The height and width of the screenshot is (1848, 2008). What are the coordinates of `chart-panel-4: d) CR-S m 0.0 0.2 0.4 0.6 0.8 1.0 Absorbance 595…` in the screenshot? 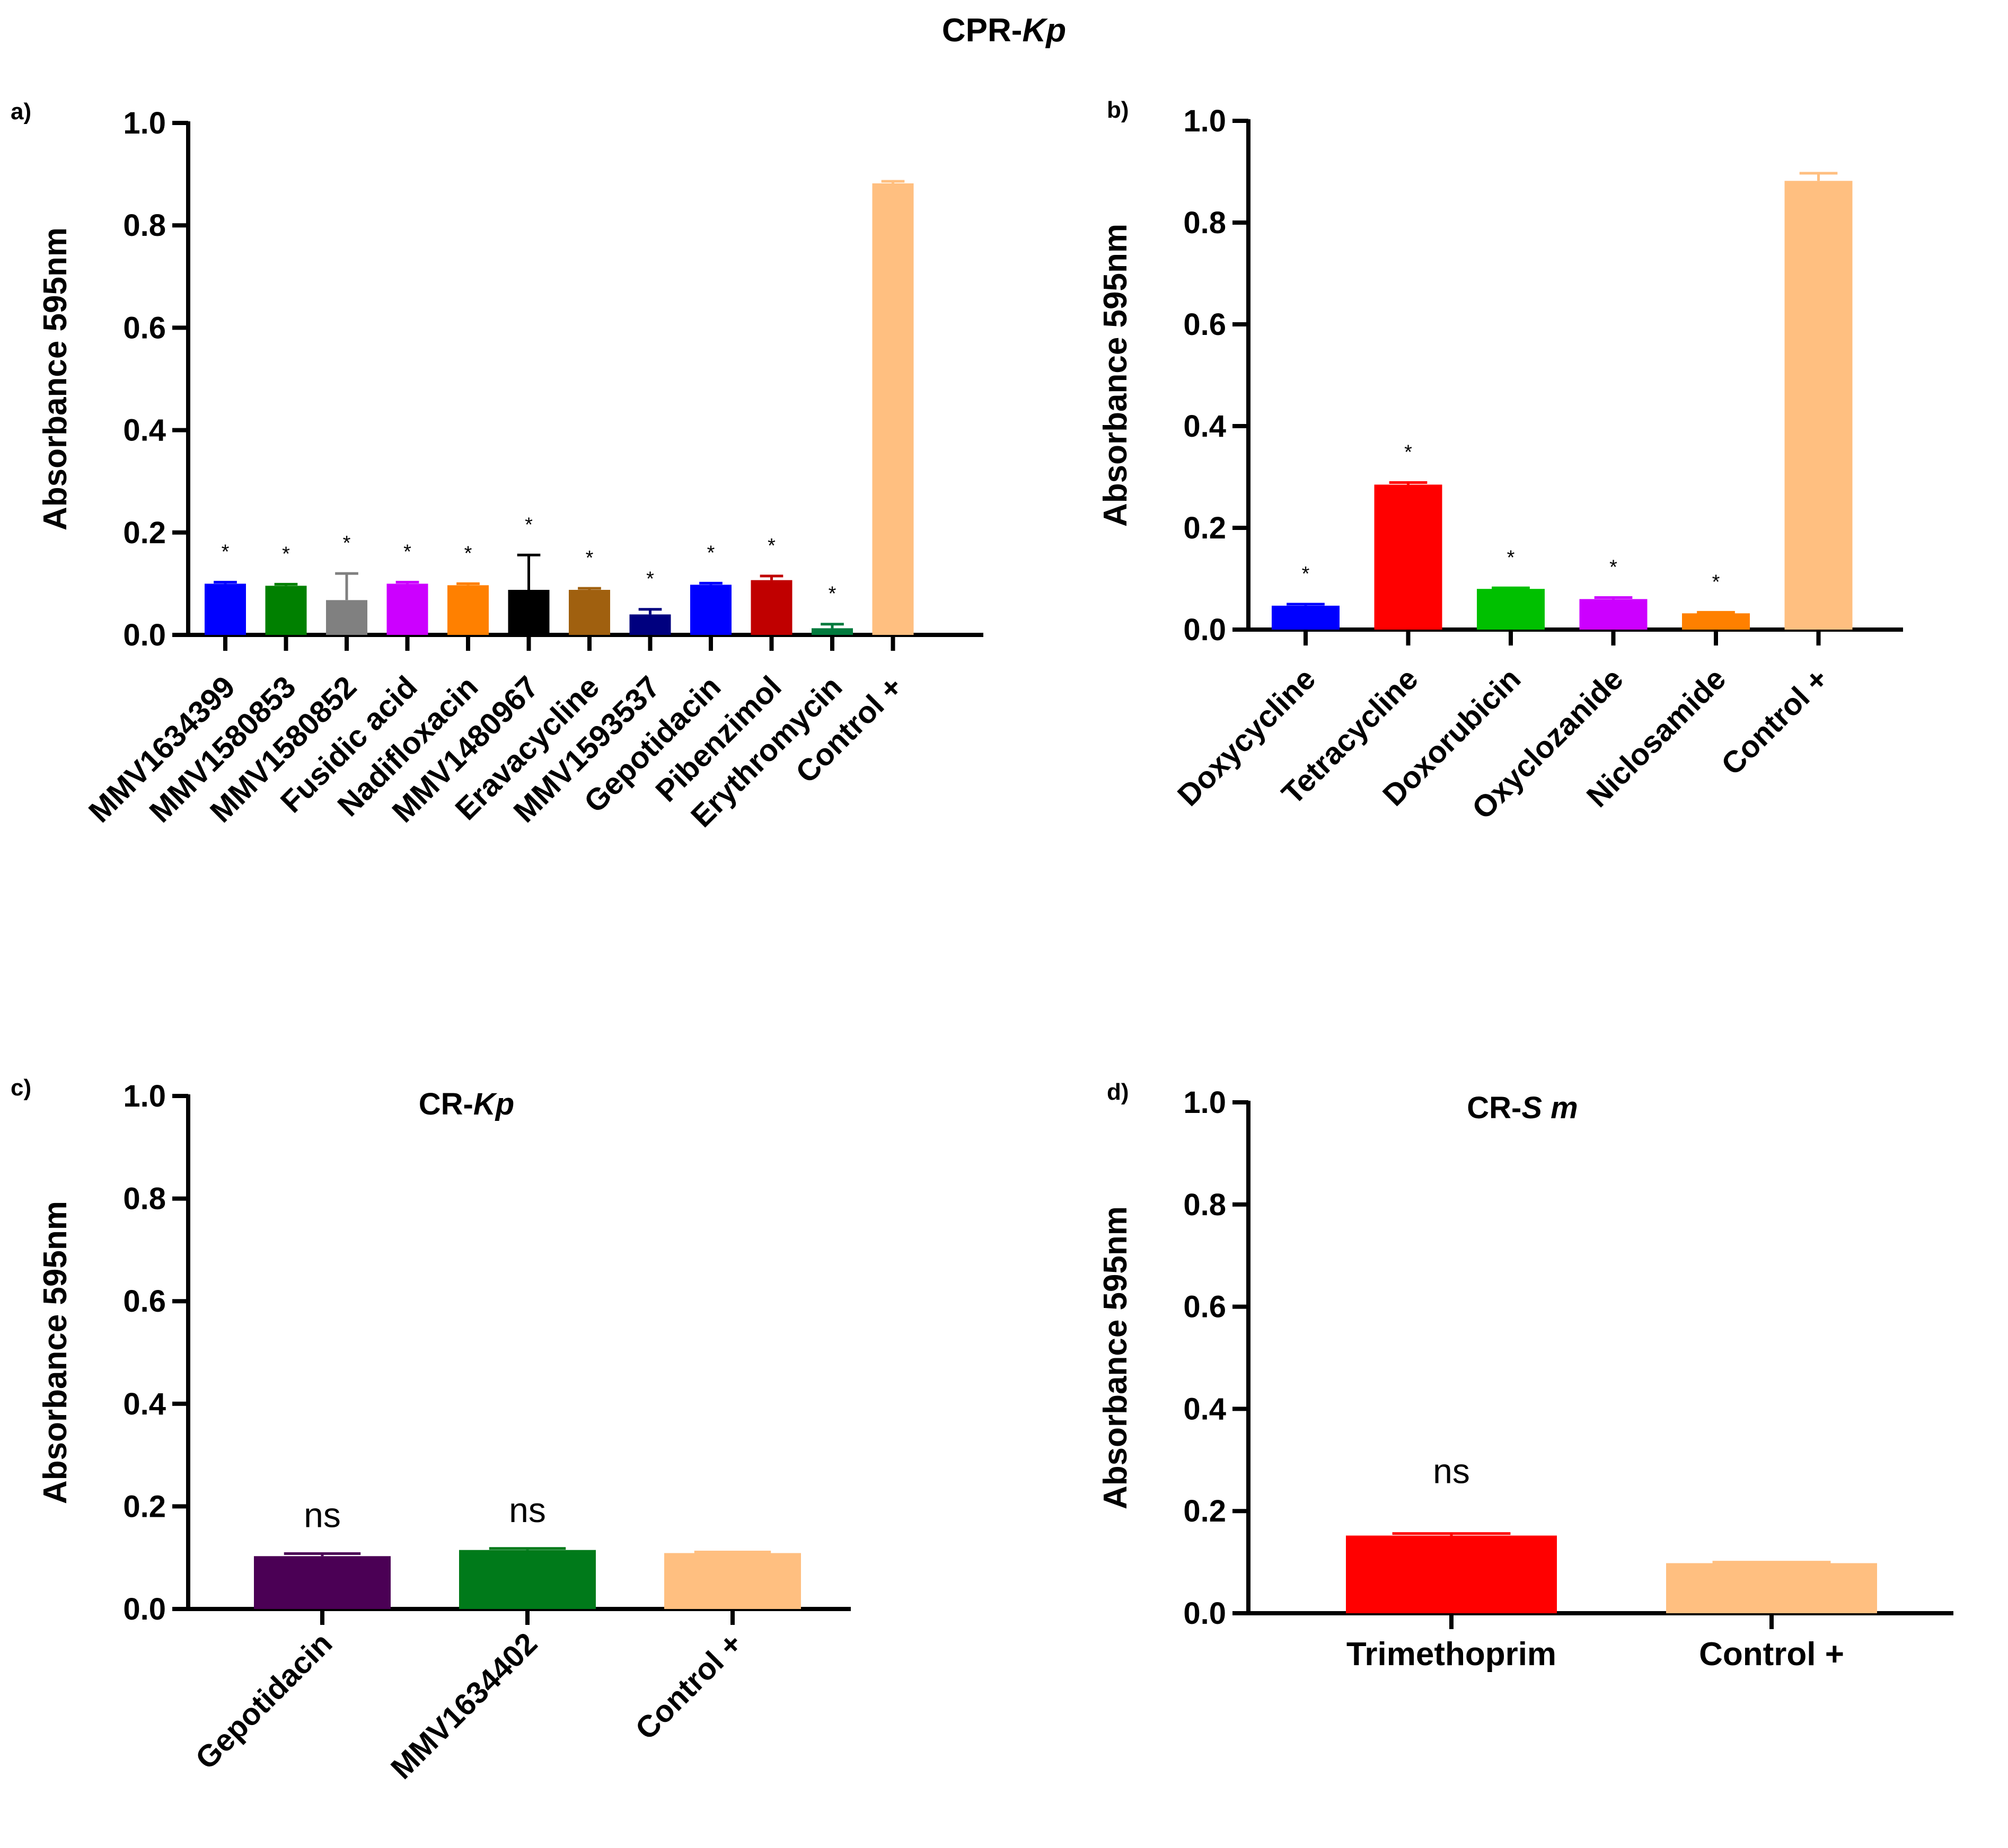 It's located at (1525, 1376).